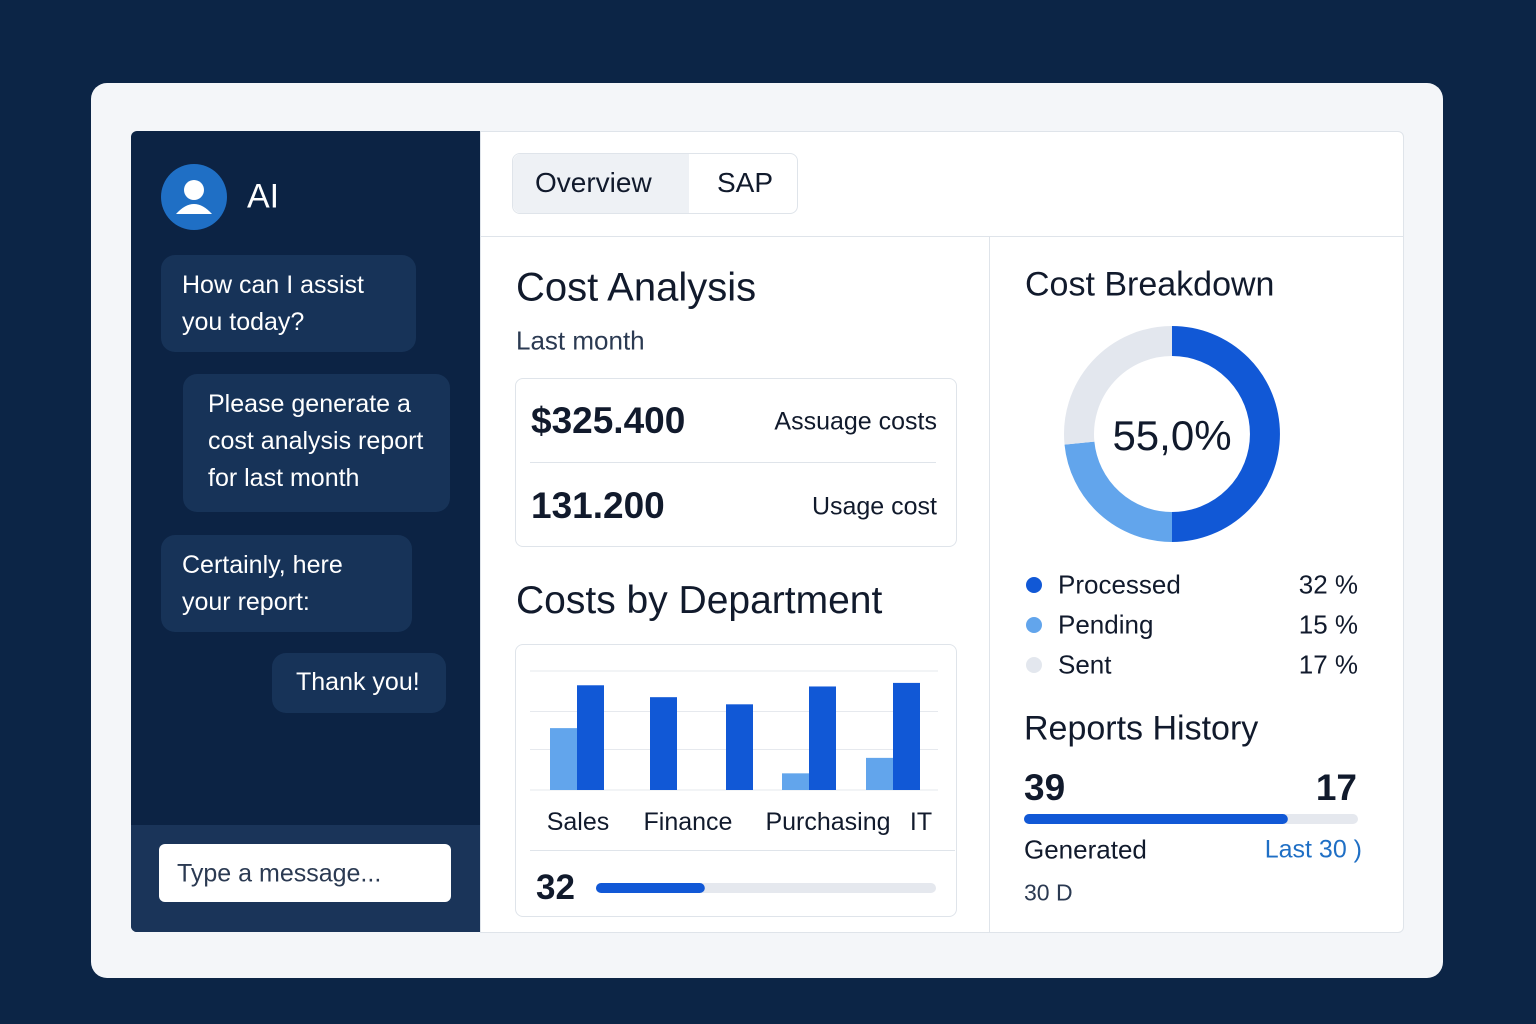 Image resolution: width=1536 pixels, height=1024 pixels. Describe the element at coordinates (1172, 435) in the screenshot. I see `center-label: 55,0%` at that location.